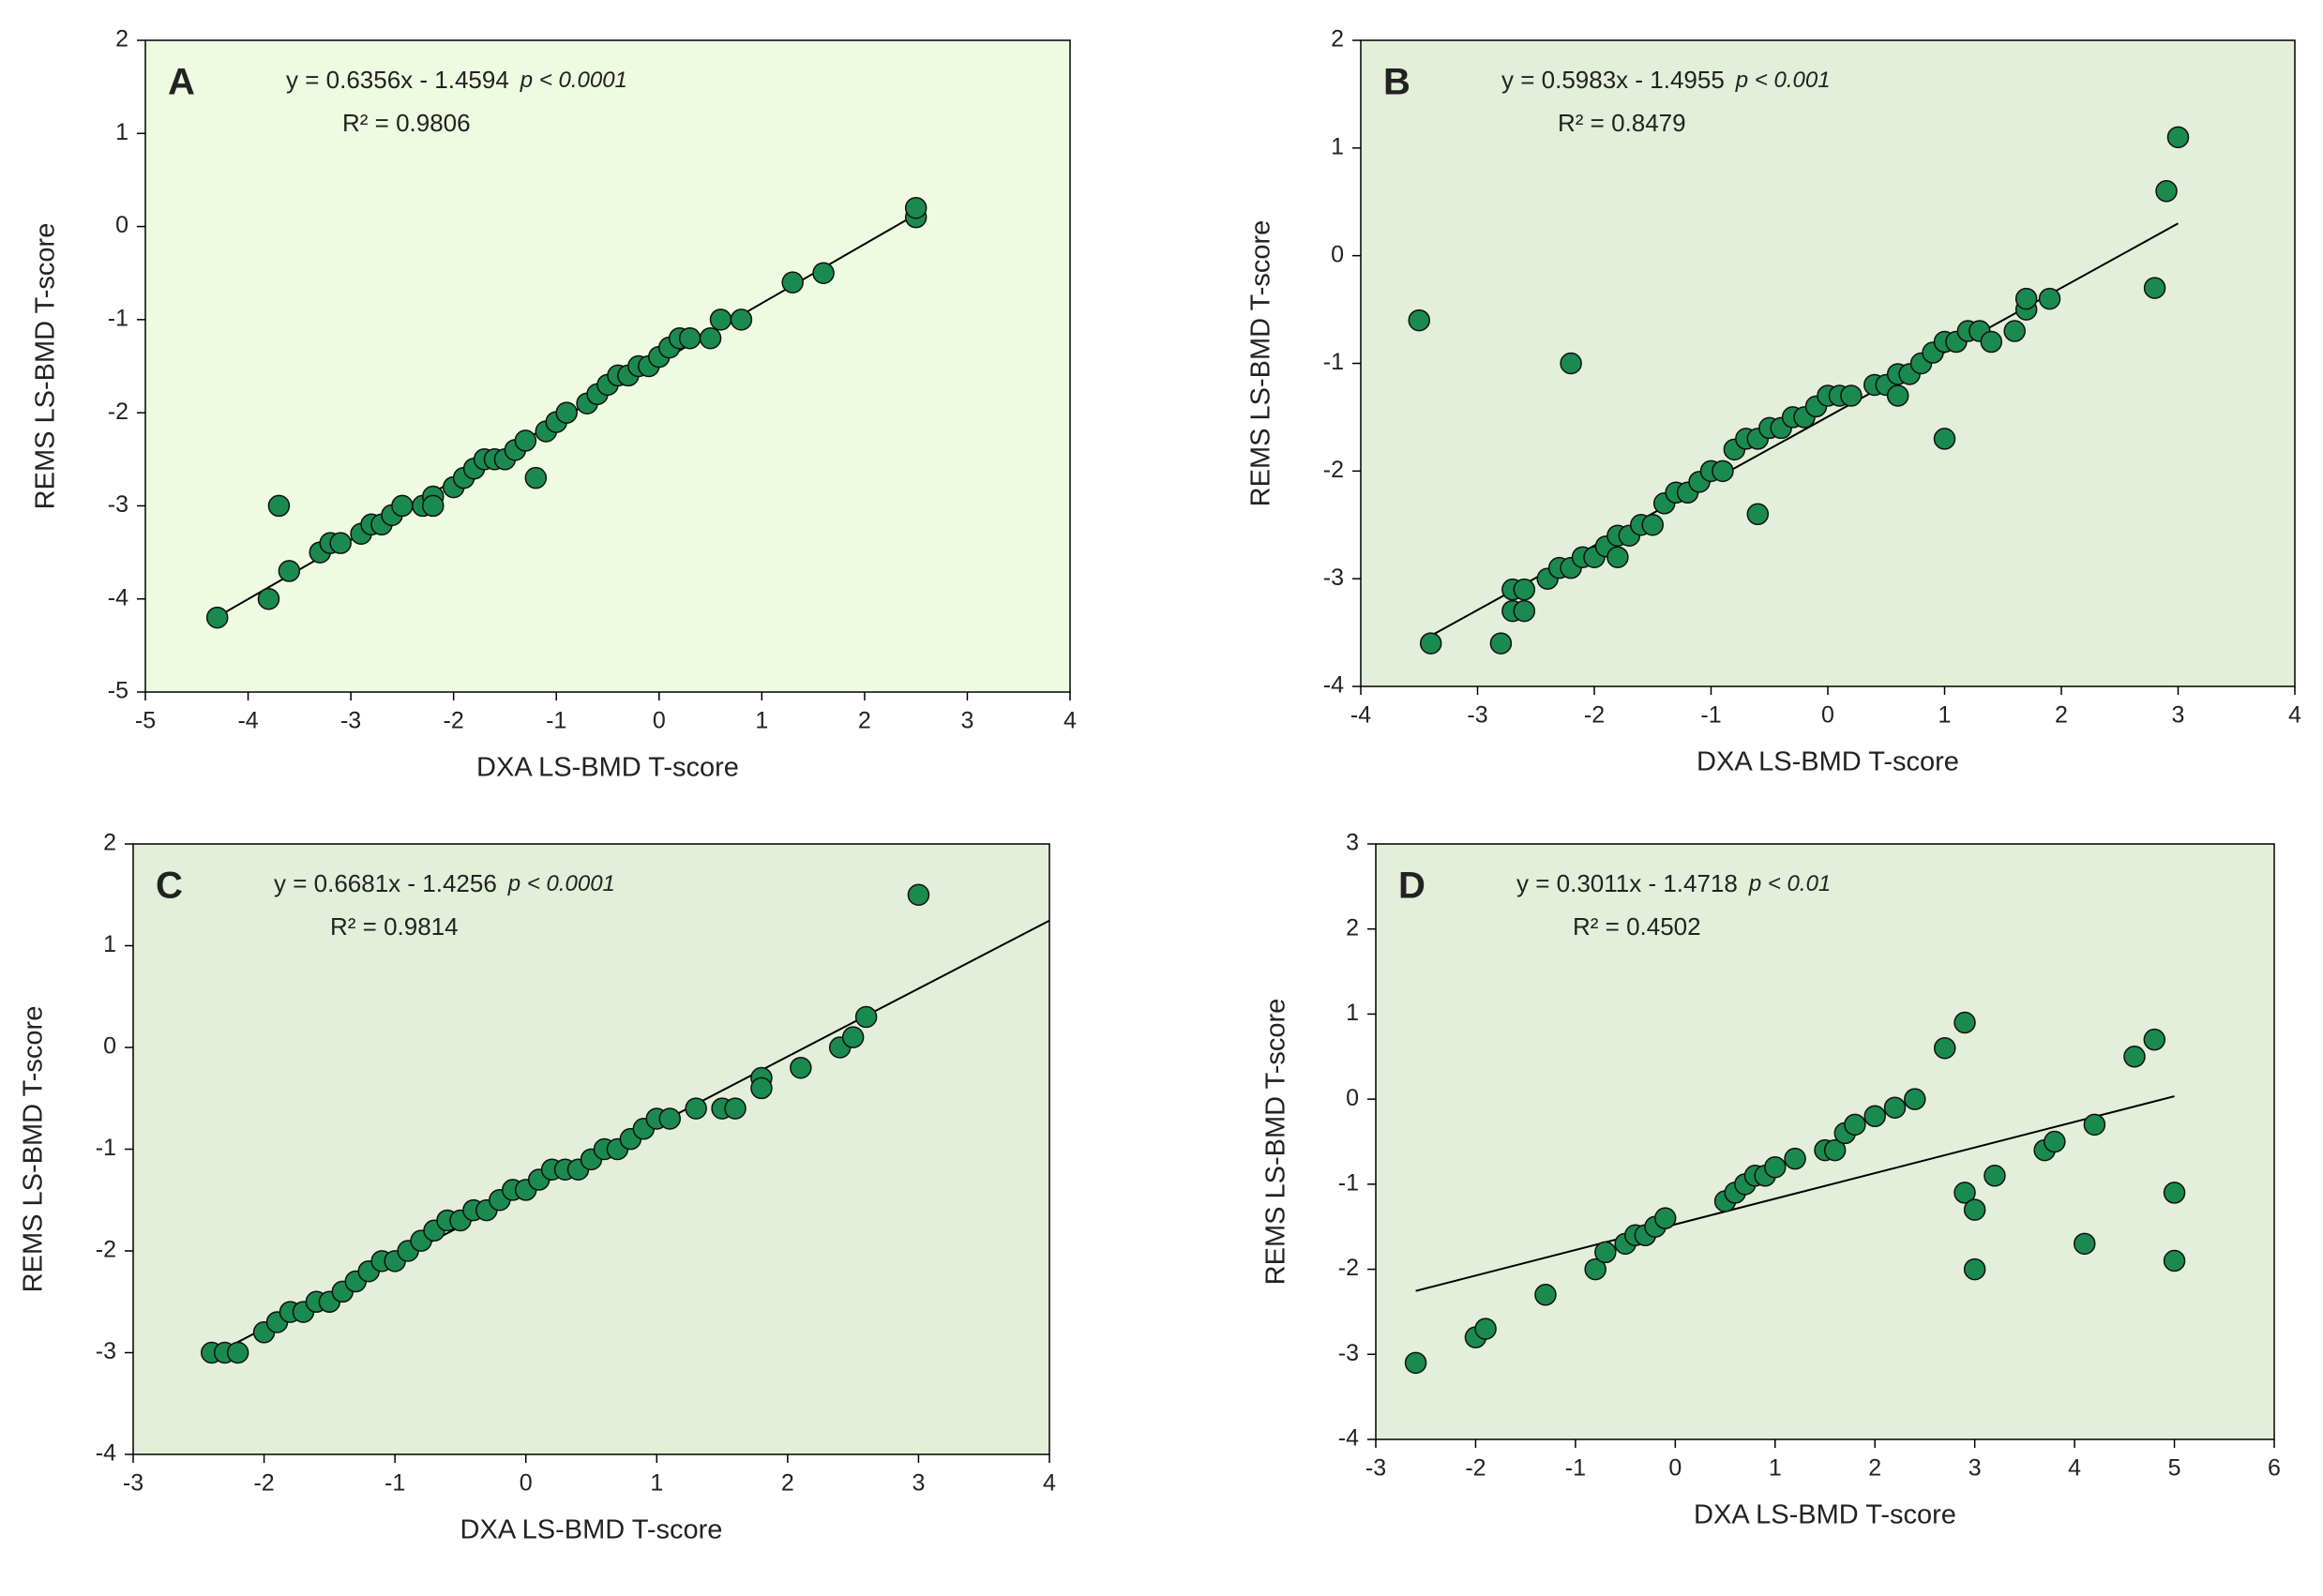  Describe the element at coordinates (394, 926) in the screenshot. I see `r-squared: R² = 0.9814` at that location.